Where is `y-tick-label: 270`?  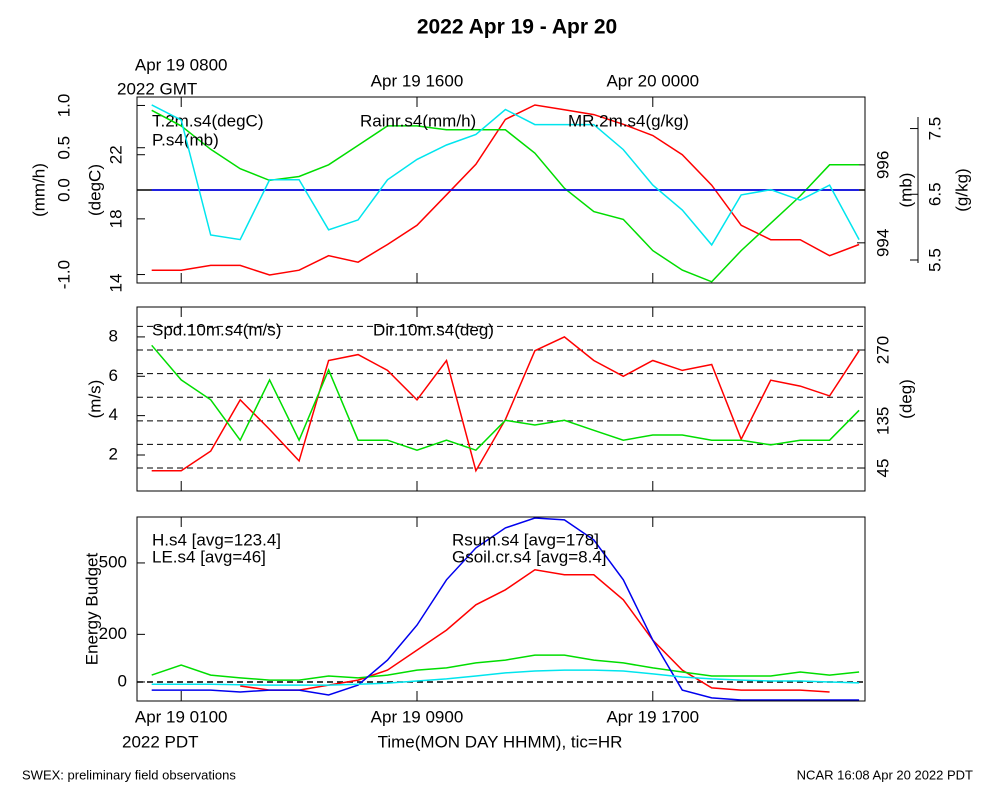 y-tick-label: 270 is located at coordinates (882, 350).